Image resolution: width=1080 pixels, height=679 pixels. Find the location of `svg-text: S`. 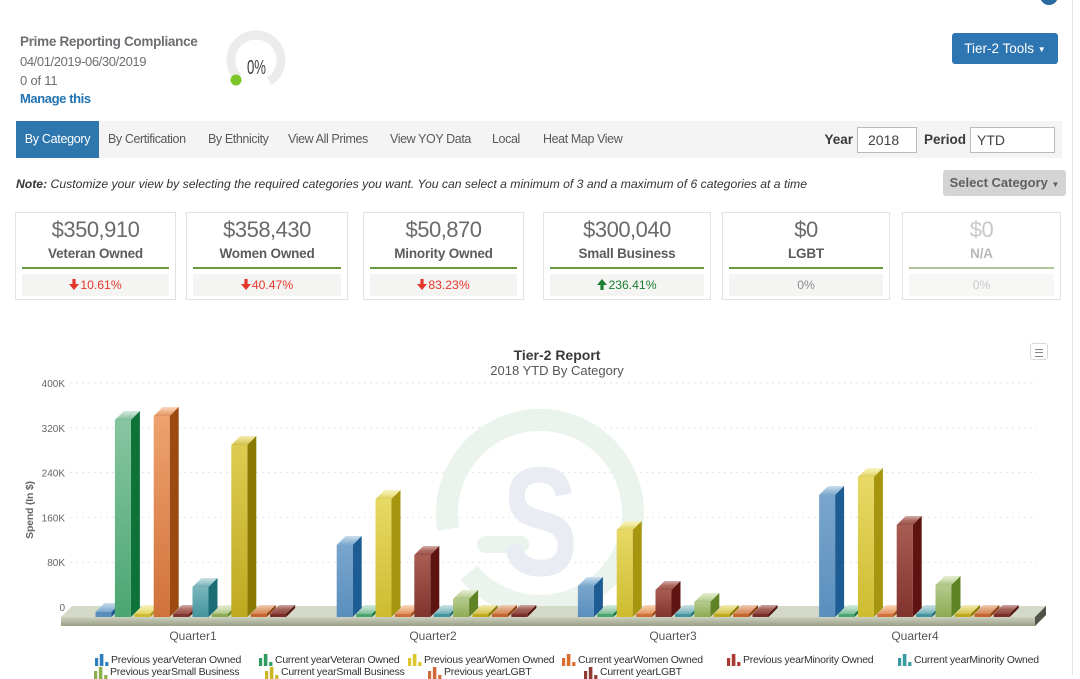

svg-text: S is located at coordinates (540, 521).